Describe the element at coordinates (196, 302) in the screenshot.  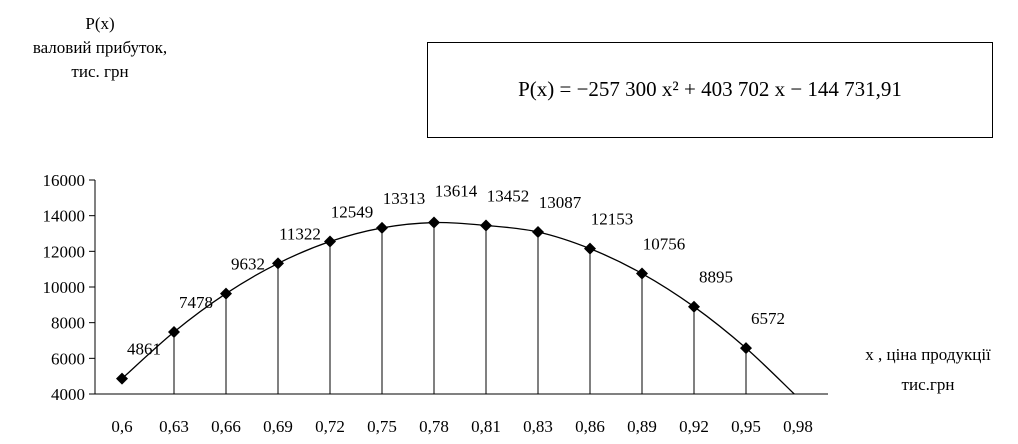
I see `data-label: 7478` at that location.